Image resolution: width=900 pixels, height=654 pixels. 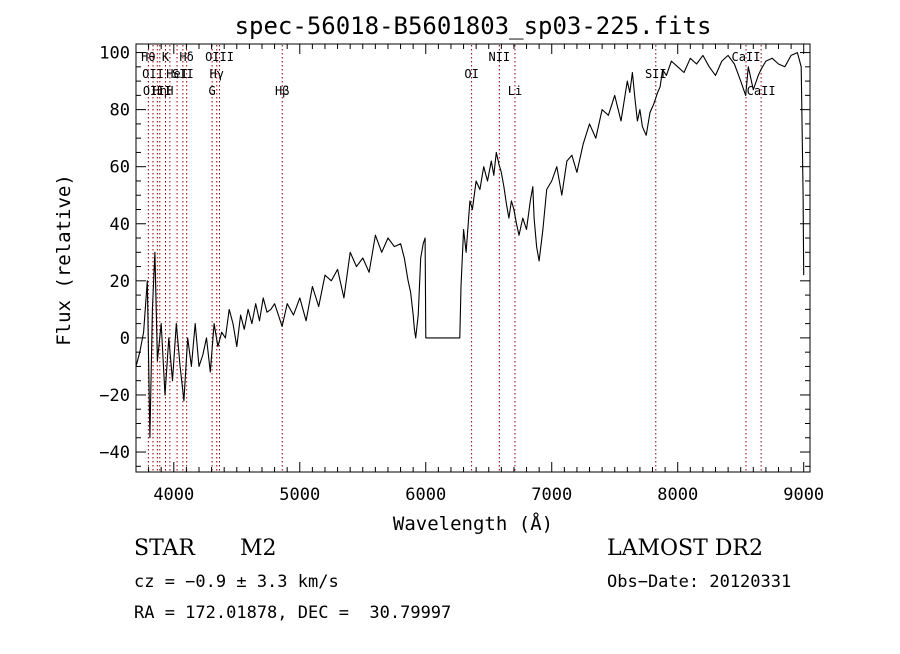 What do you see at coordinates (699, 582) in the screenshot?
I see `observation-date: Obs−Date: 20120331` at bounding box center [699, 582].